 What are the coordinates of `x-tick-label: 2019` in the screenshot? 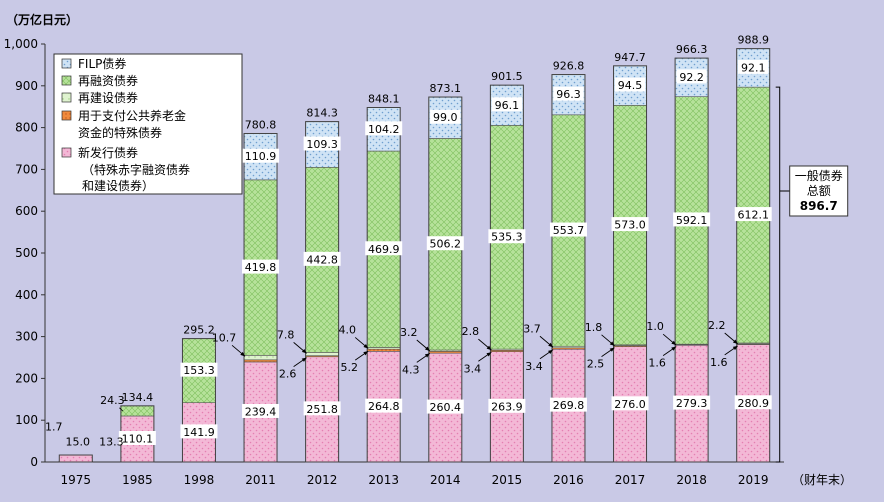 It's located at (753, 480).